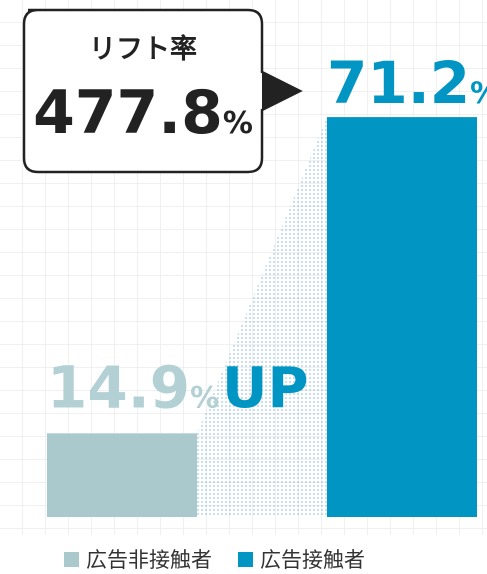 Image resolution: width=487 pixels, height=574 pixels. I want to click on up-label: UP, so click(265, 388).